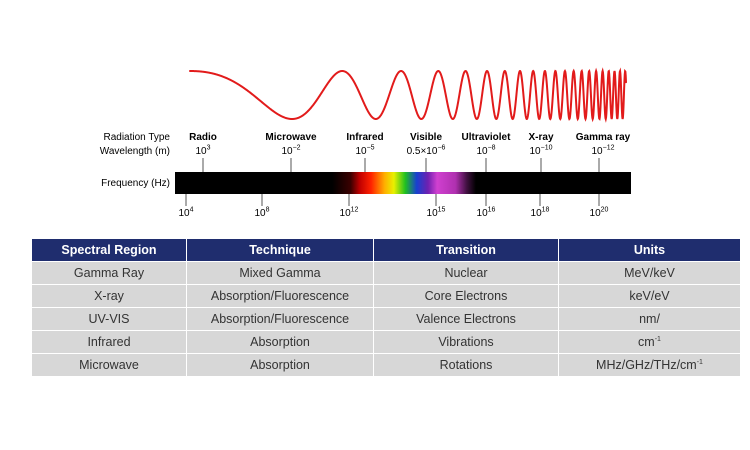 The width and height of the screenshot is (750, 450). I want to click on wavelength-ultraviolet: 10−8, so click(486, 150).